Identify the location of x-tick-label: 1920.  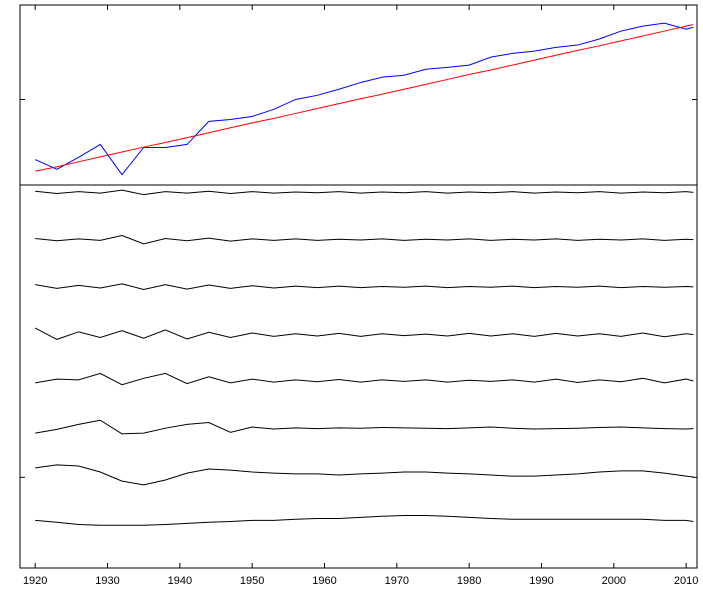
(35, 581).